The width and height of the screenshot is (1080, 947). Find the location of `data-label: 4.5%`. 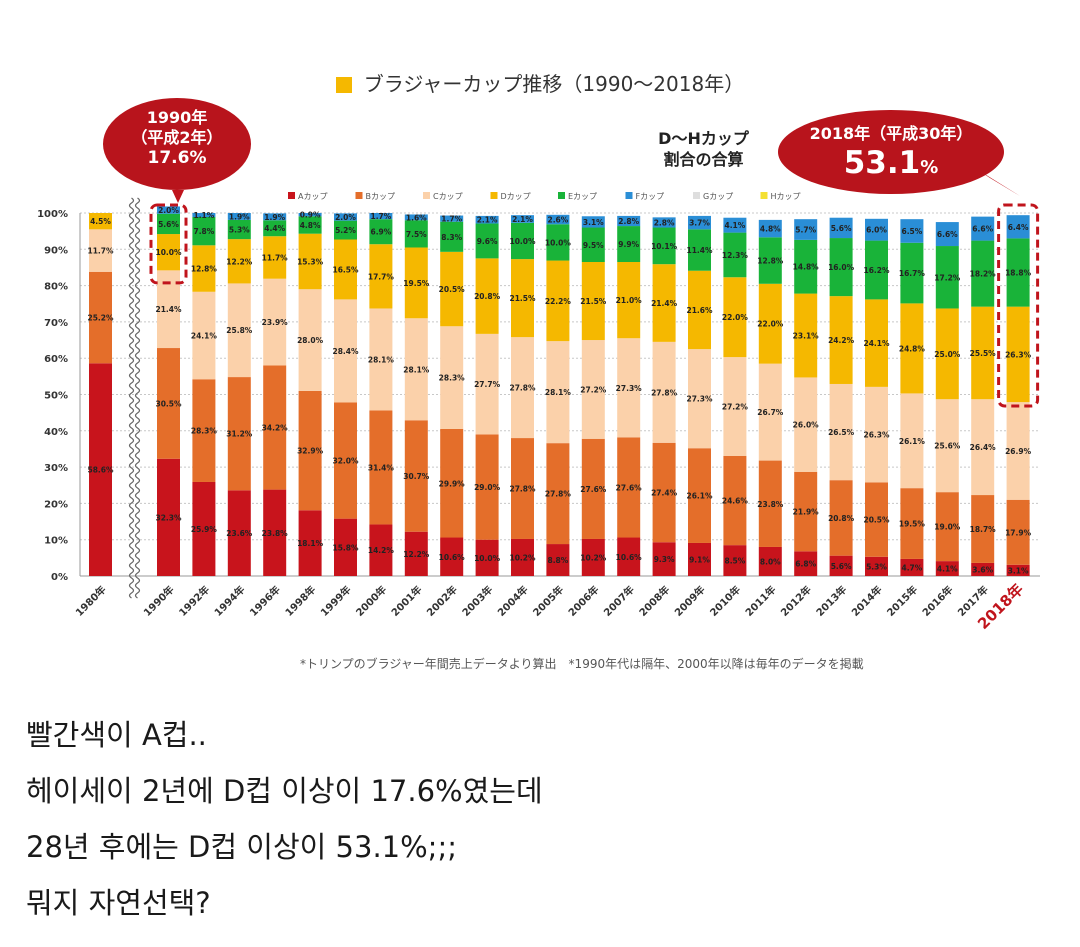

data-label: 4.5% is located at coordinates (100, 221).